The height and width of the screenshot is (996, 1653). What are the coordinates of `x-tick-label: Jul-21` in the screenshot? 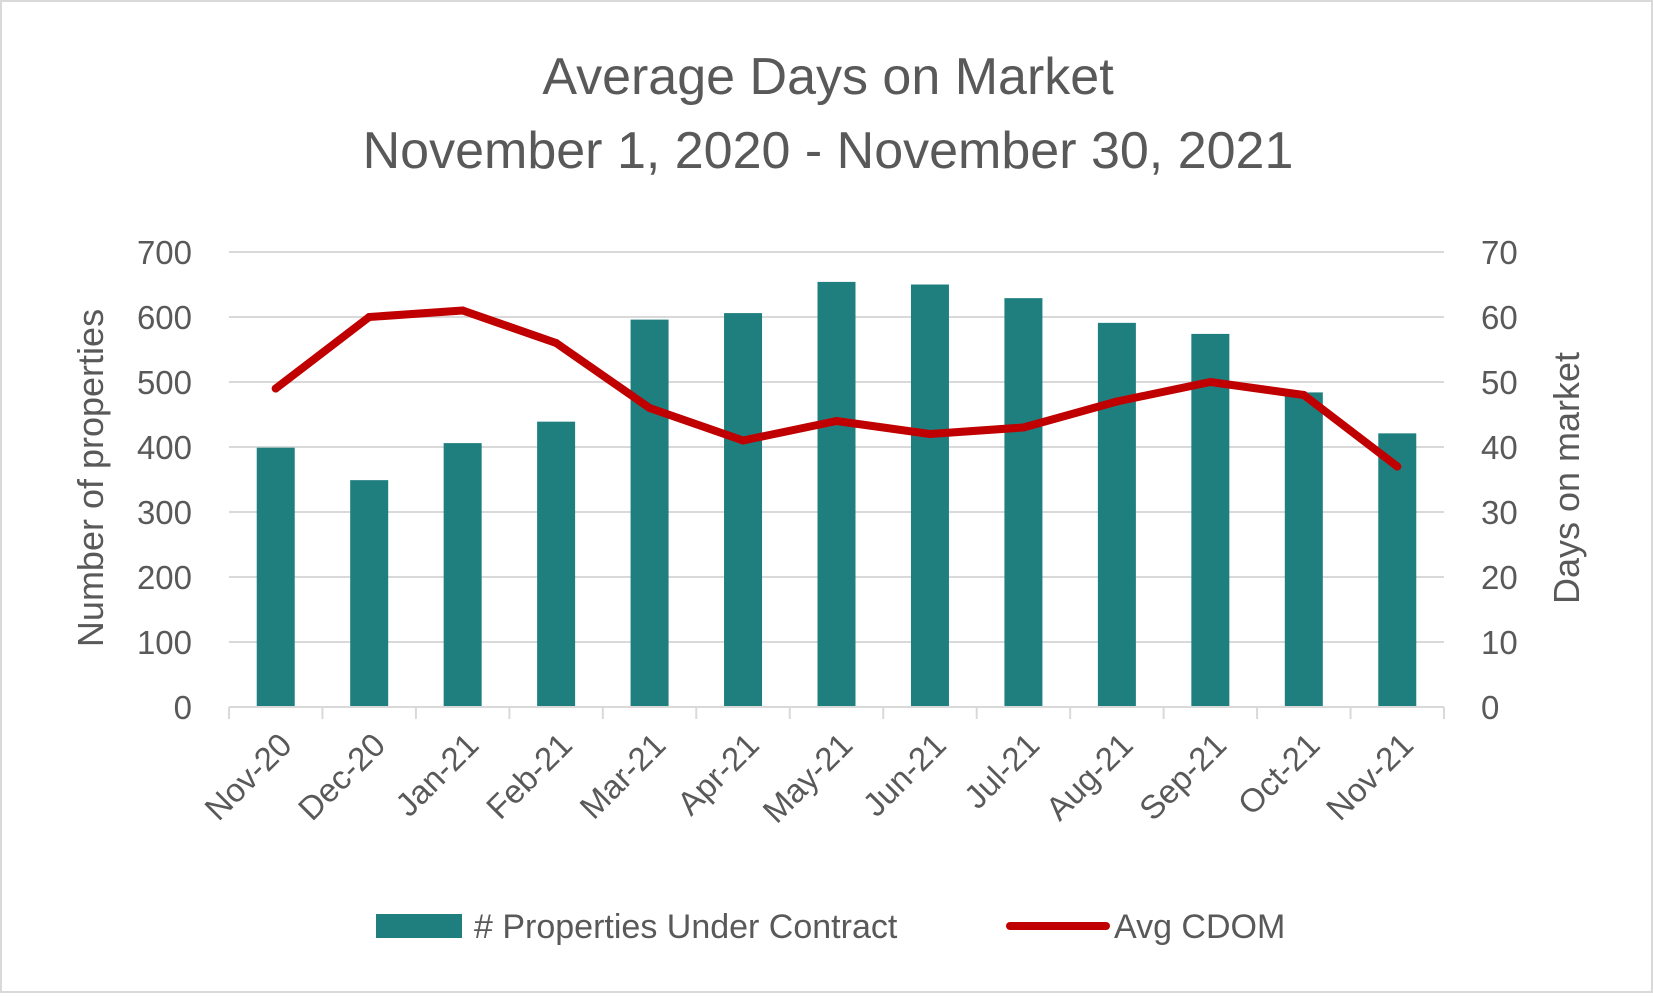 It's located at (1002, 771).